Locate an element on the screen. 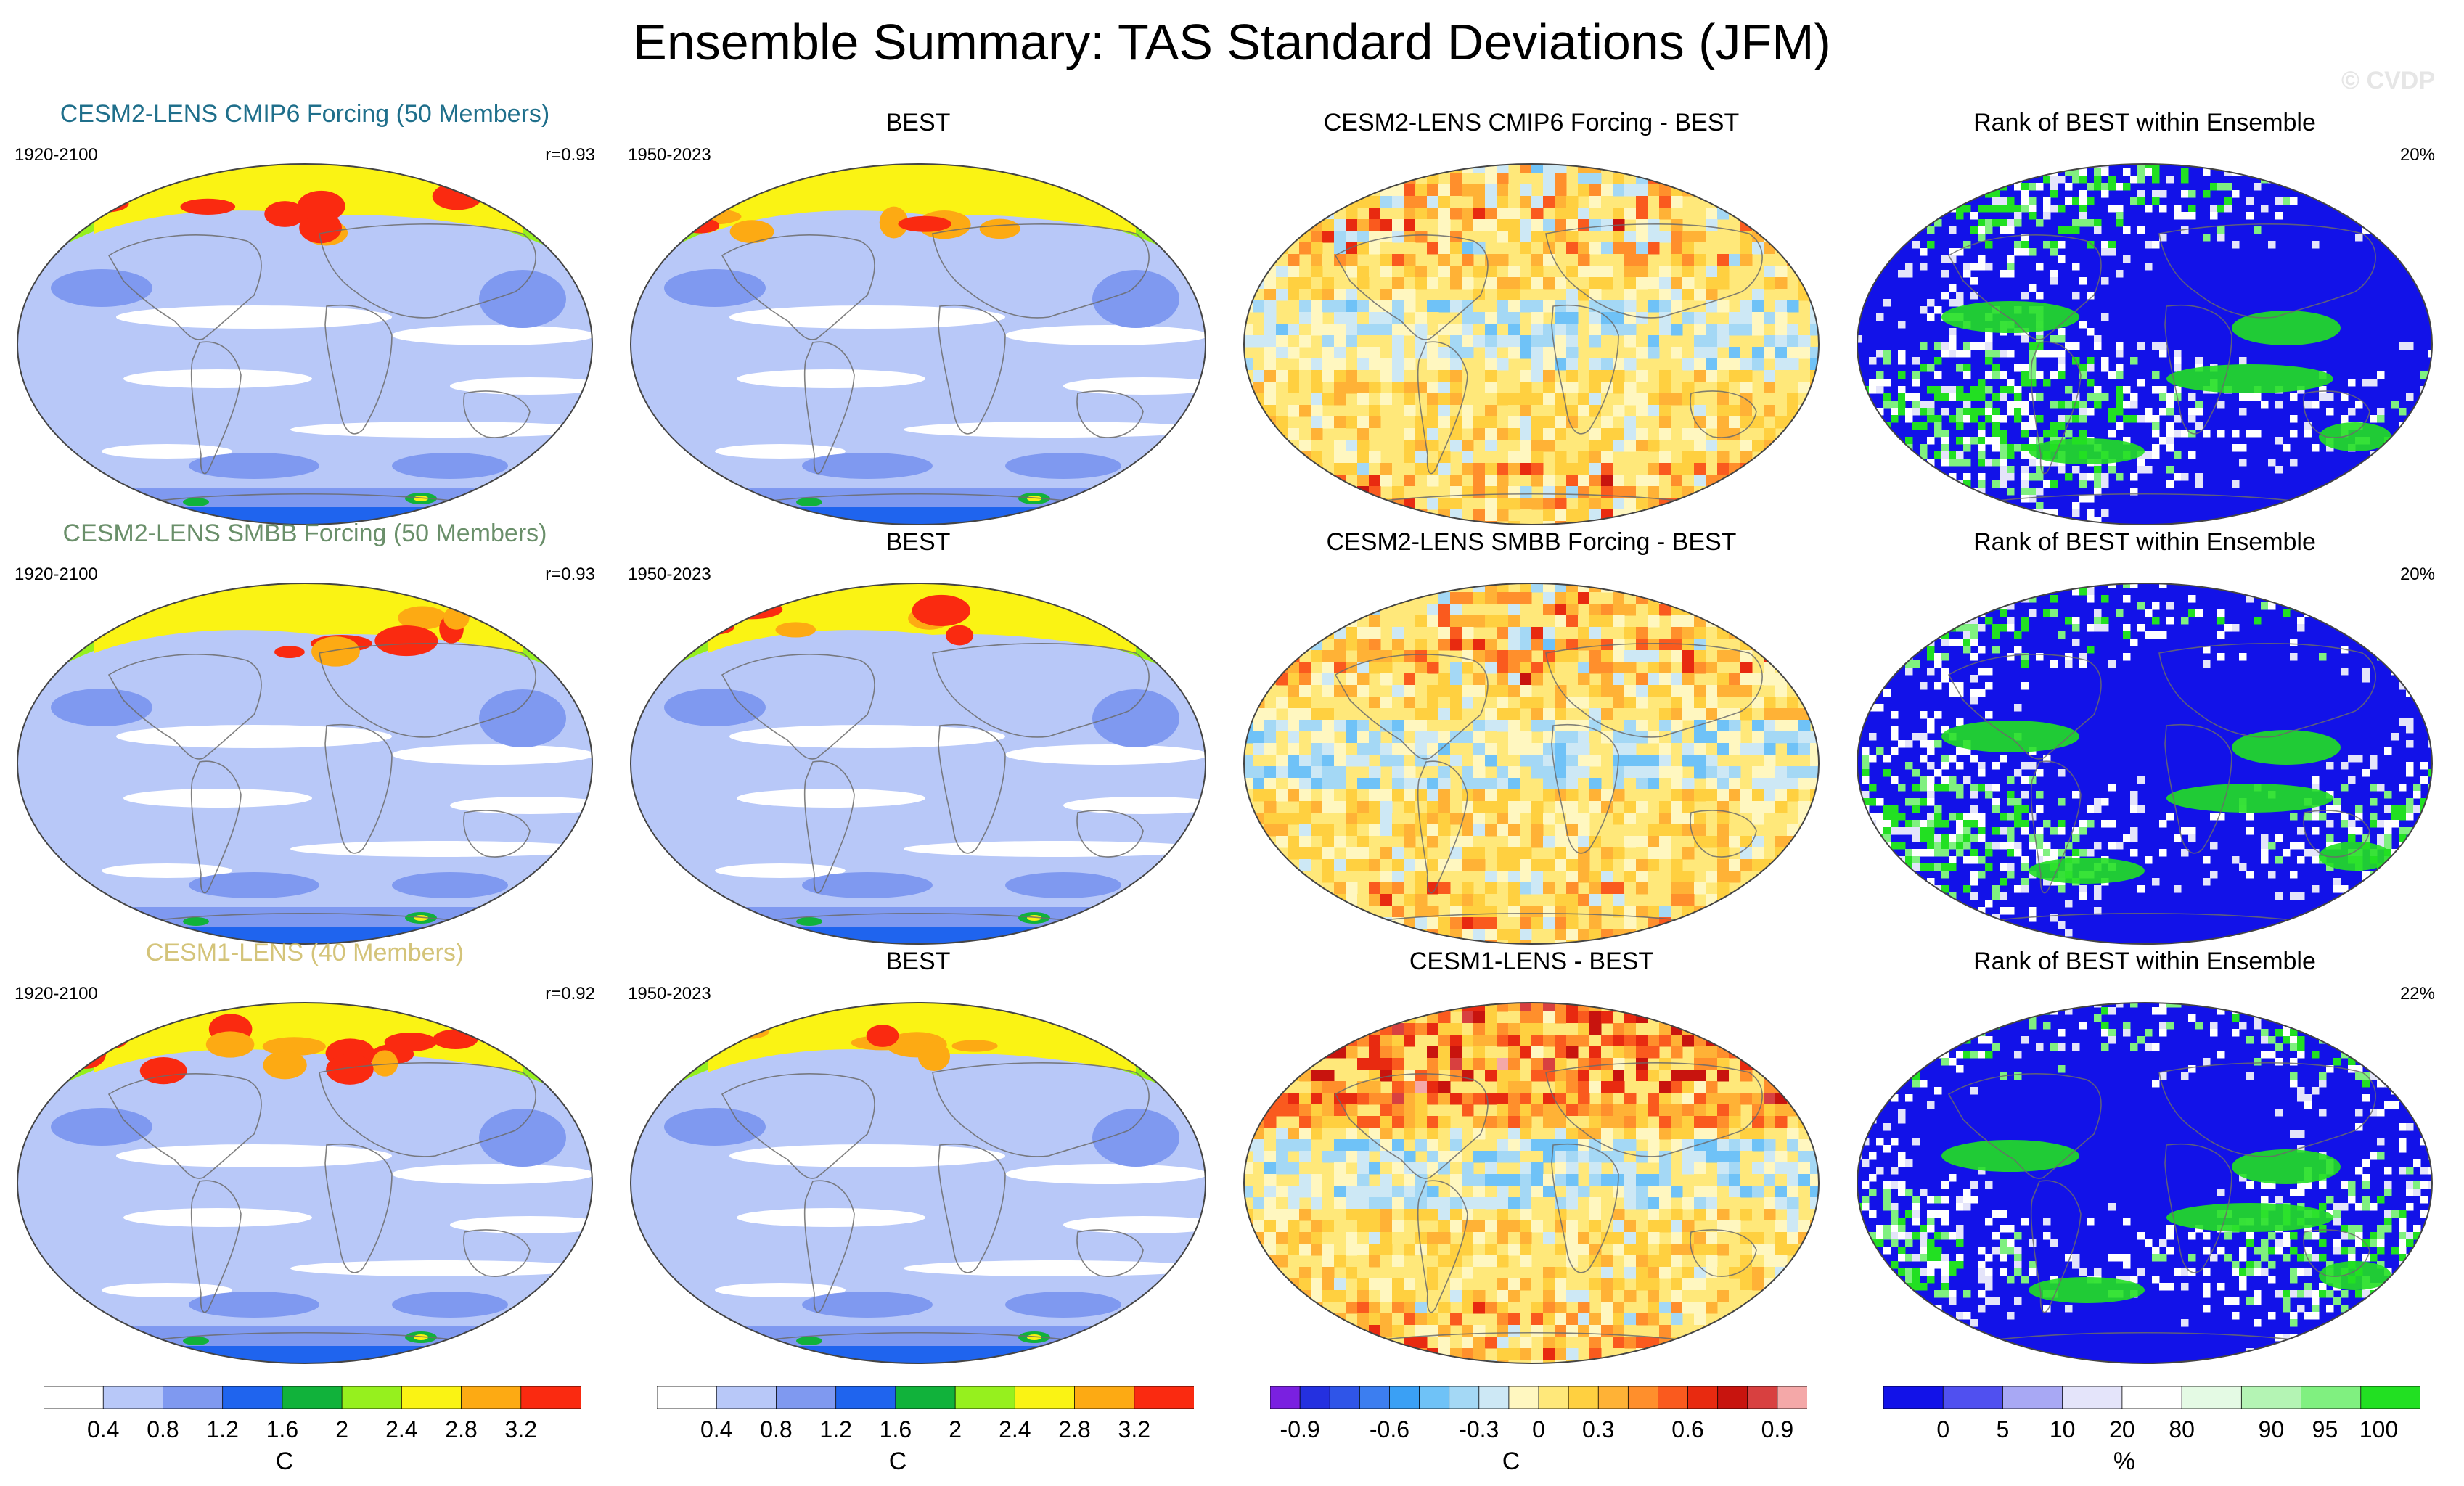  pattern-correlation-label: r=0.92 is located at coordinates (570, 993).